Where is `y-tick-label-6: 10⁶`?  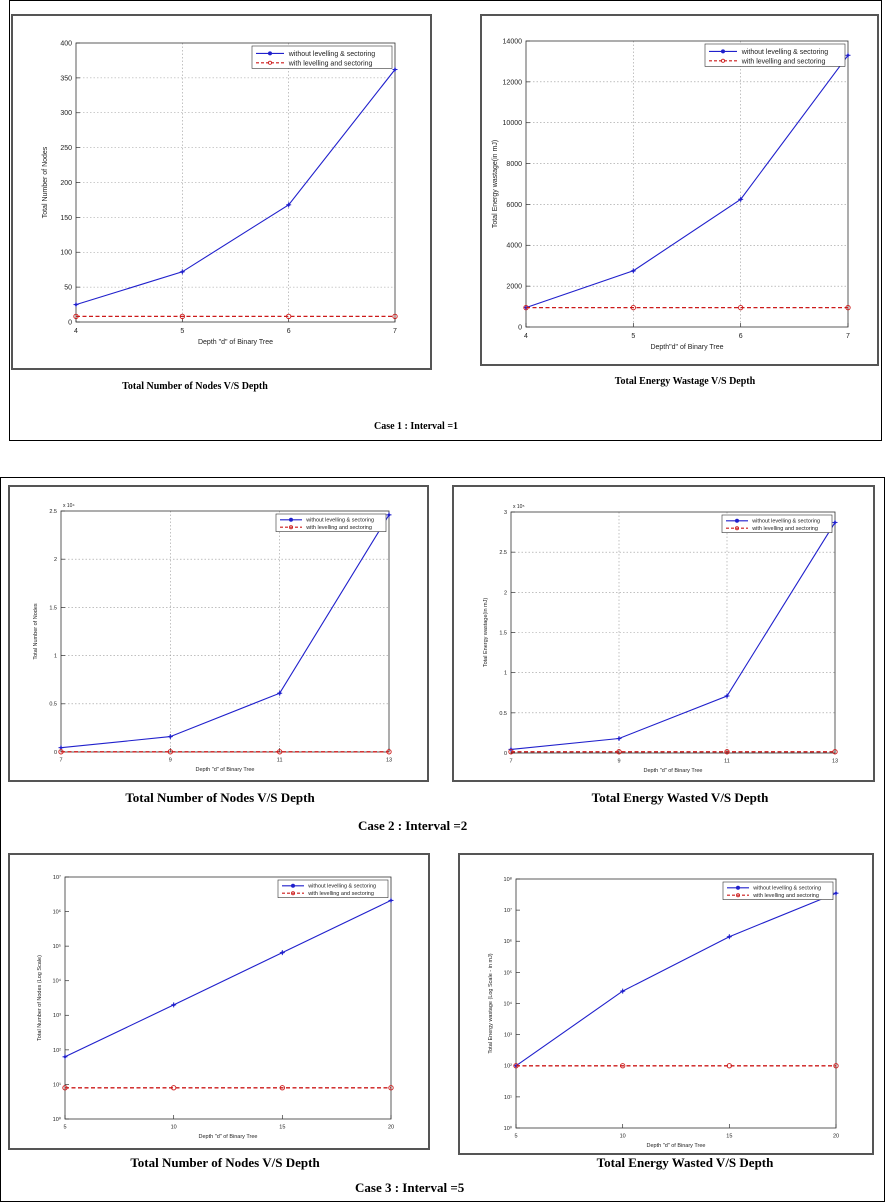
y-tick-label-6: 10⁶ is located at coordinates (508, 941).